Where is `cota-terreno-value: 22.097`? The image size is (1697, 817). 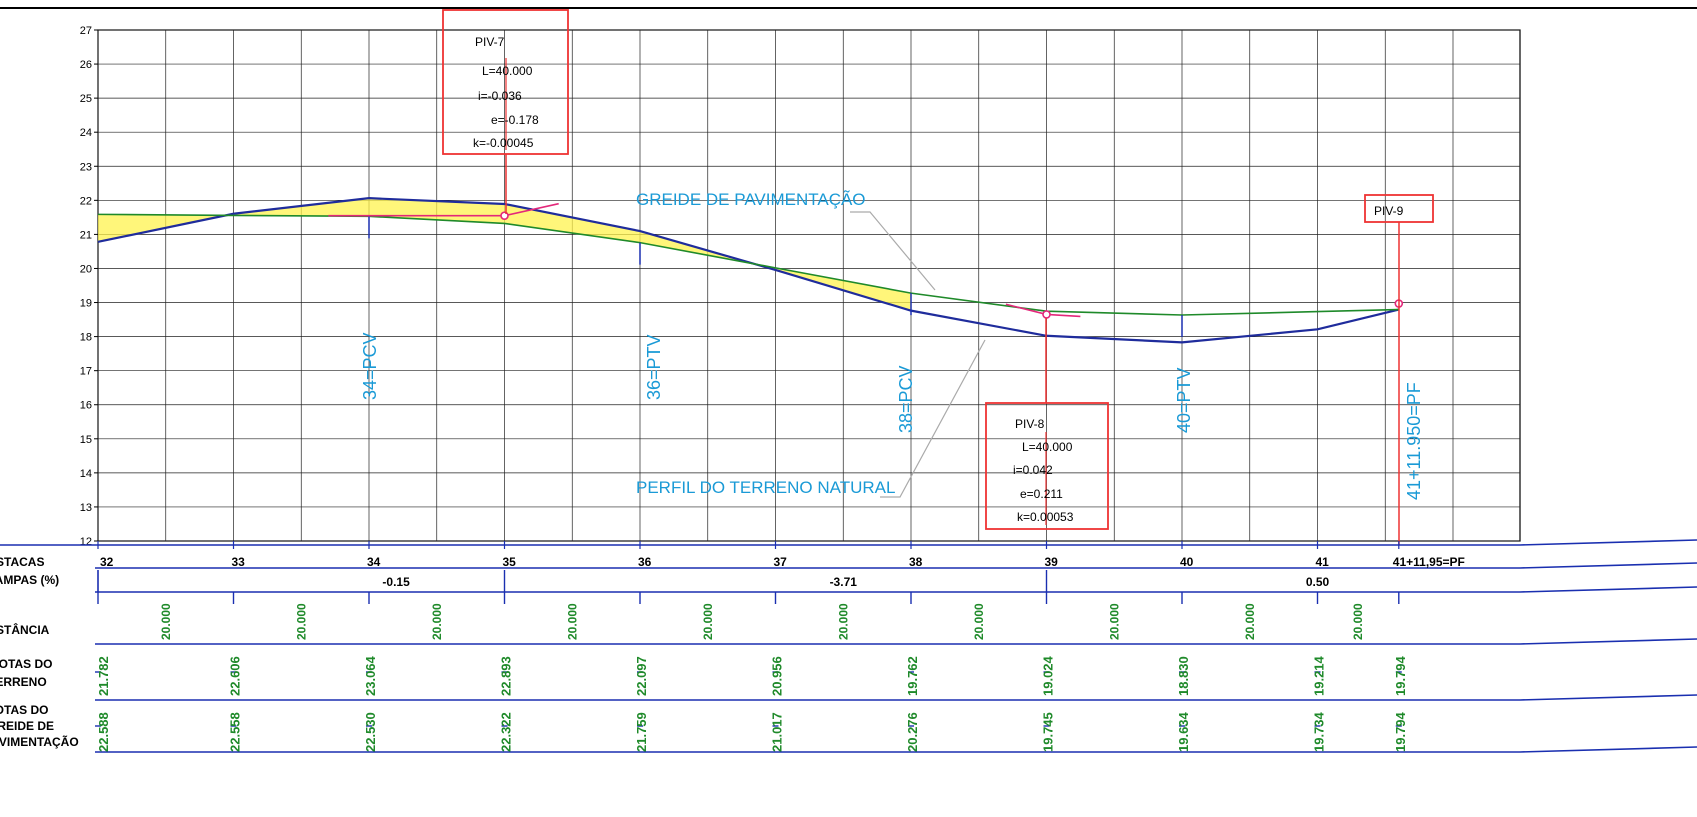
cota-terreno-value: 22.097 is located at coordinates (641, 676).